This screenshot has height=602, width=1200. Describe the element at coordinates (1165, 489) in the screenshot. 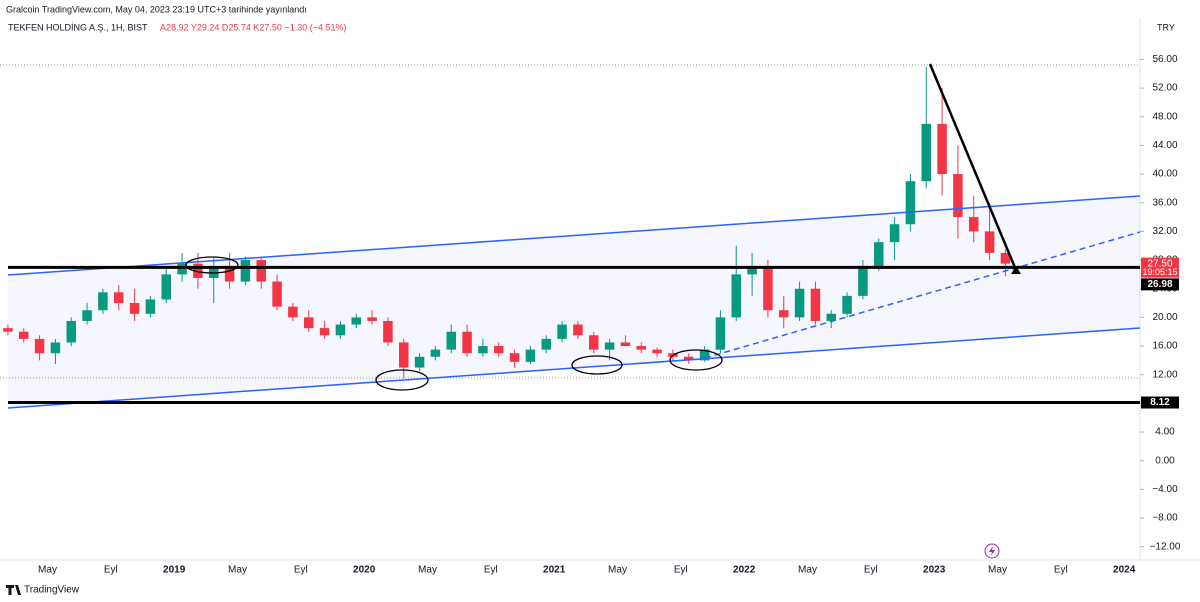

I see `y-tick-label: −4.00` at that location.